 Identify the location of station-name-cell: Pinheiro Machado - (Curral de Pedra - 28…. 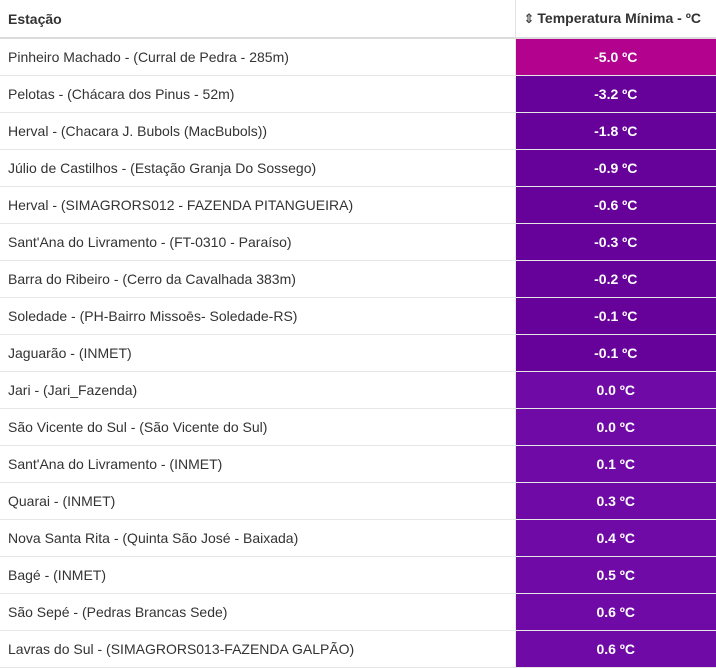
(258, 57).